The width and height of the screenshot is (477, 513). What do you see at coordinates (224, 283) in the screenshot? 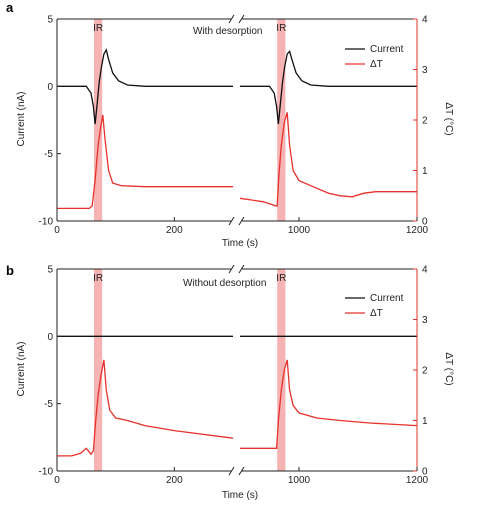
I see `annotation: Without desorption` at bounding box center [224, 283].